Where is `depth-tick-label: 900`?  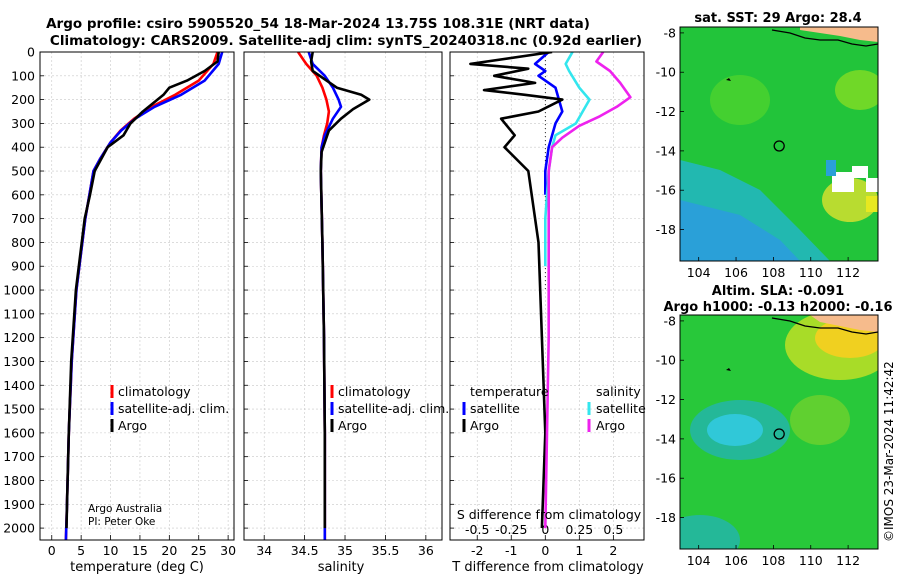 depth-tick-label: 900 is located at coordinates (23, 266).